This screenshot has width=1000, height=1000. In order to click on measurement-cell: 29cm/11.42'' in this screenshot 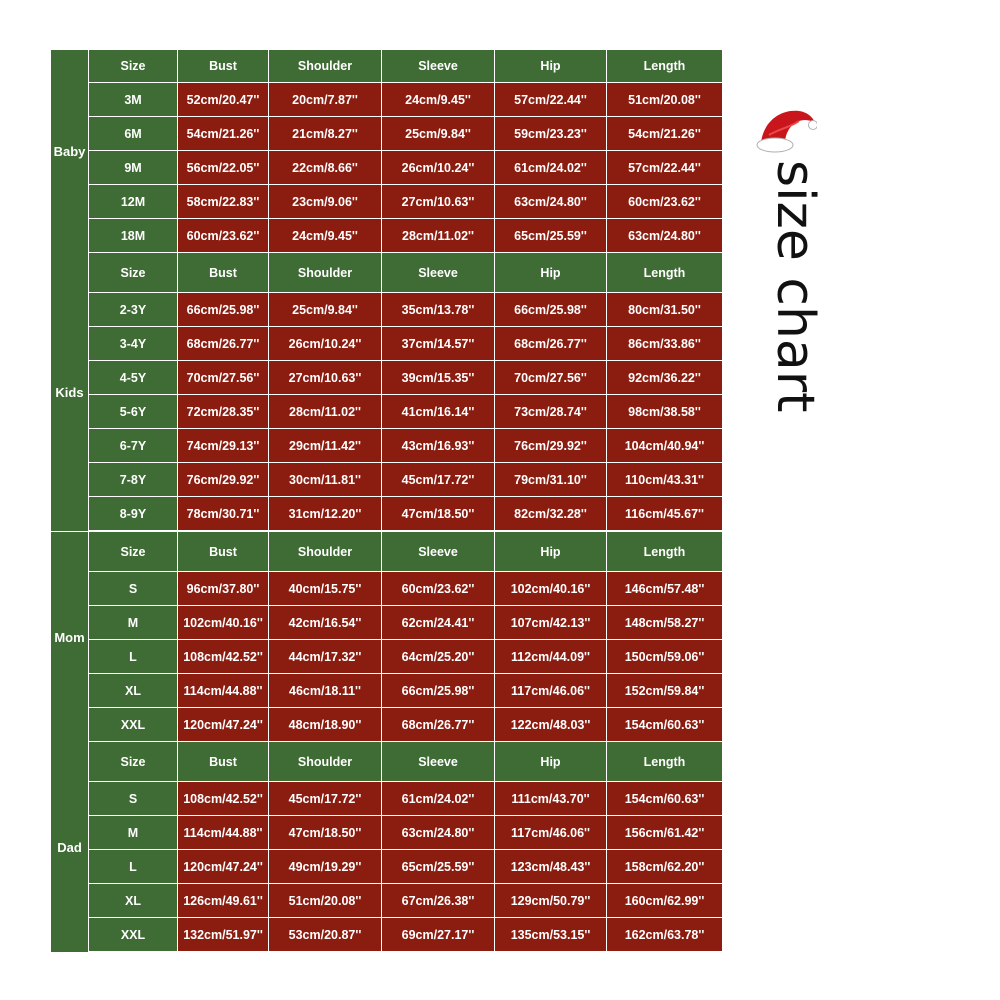, I will do `click(325, 445)`.